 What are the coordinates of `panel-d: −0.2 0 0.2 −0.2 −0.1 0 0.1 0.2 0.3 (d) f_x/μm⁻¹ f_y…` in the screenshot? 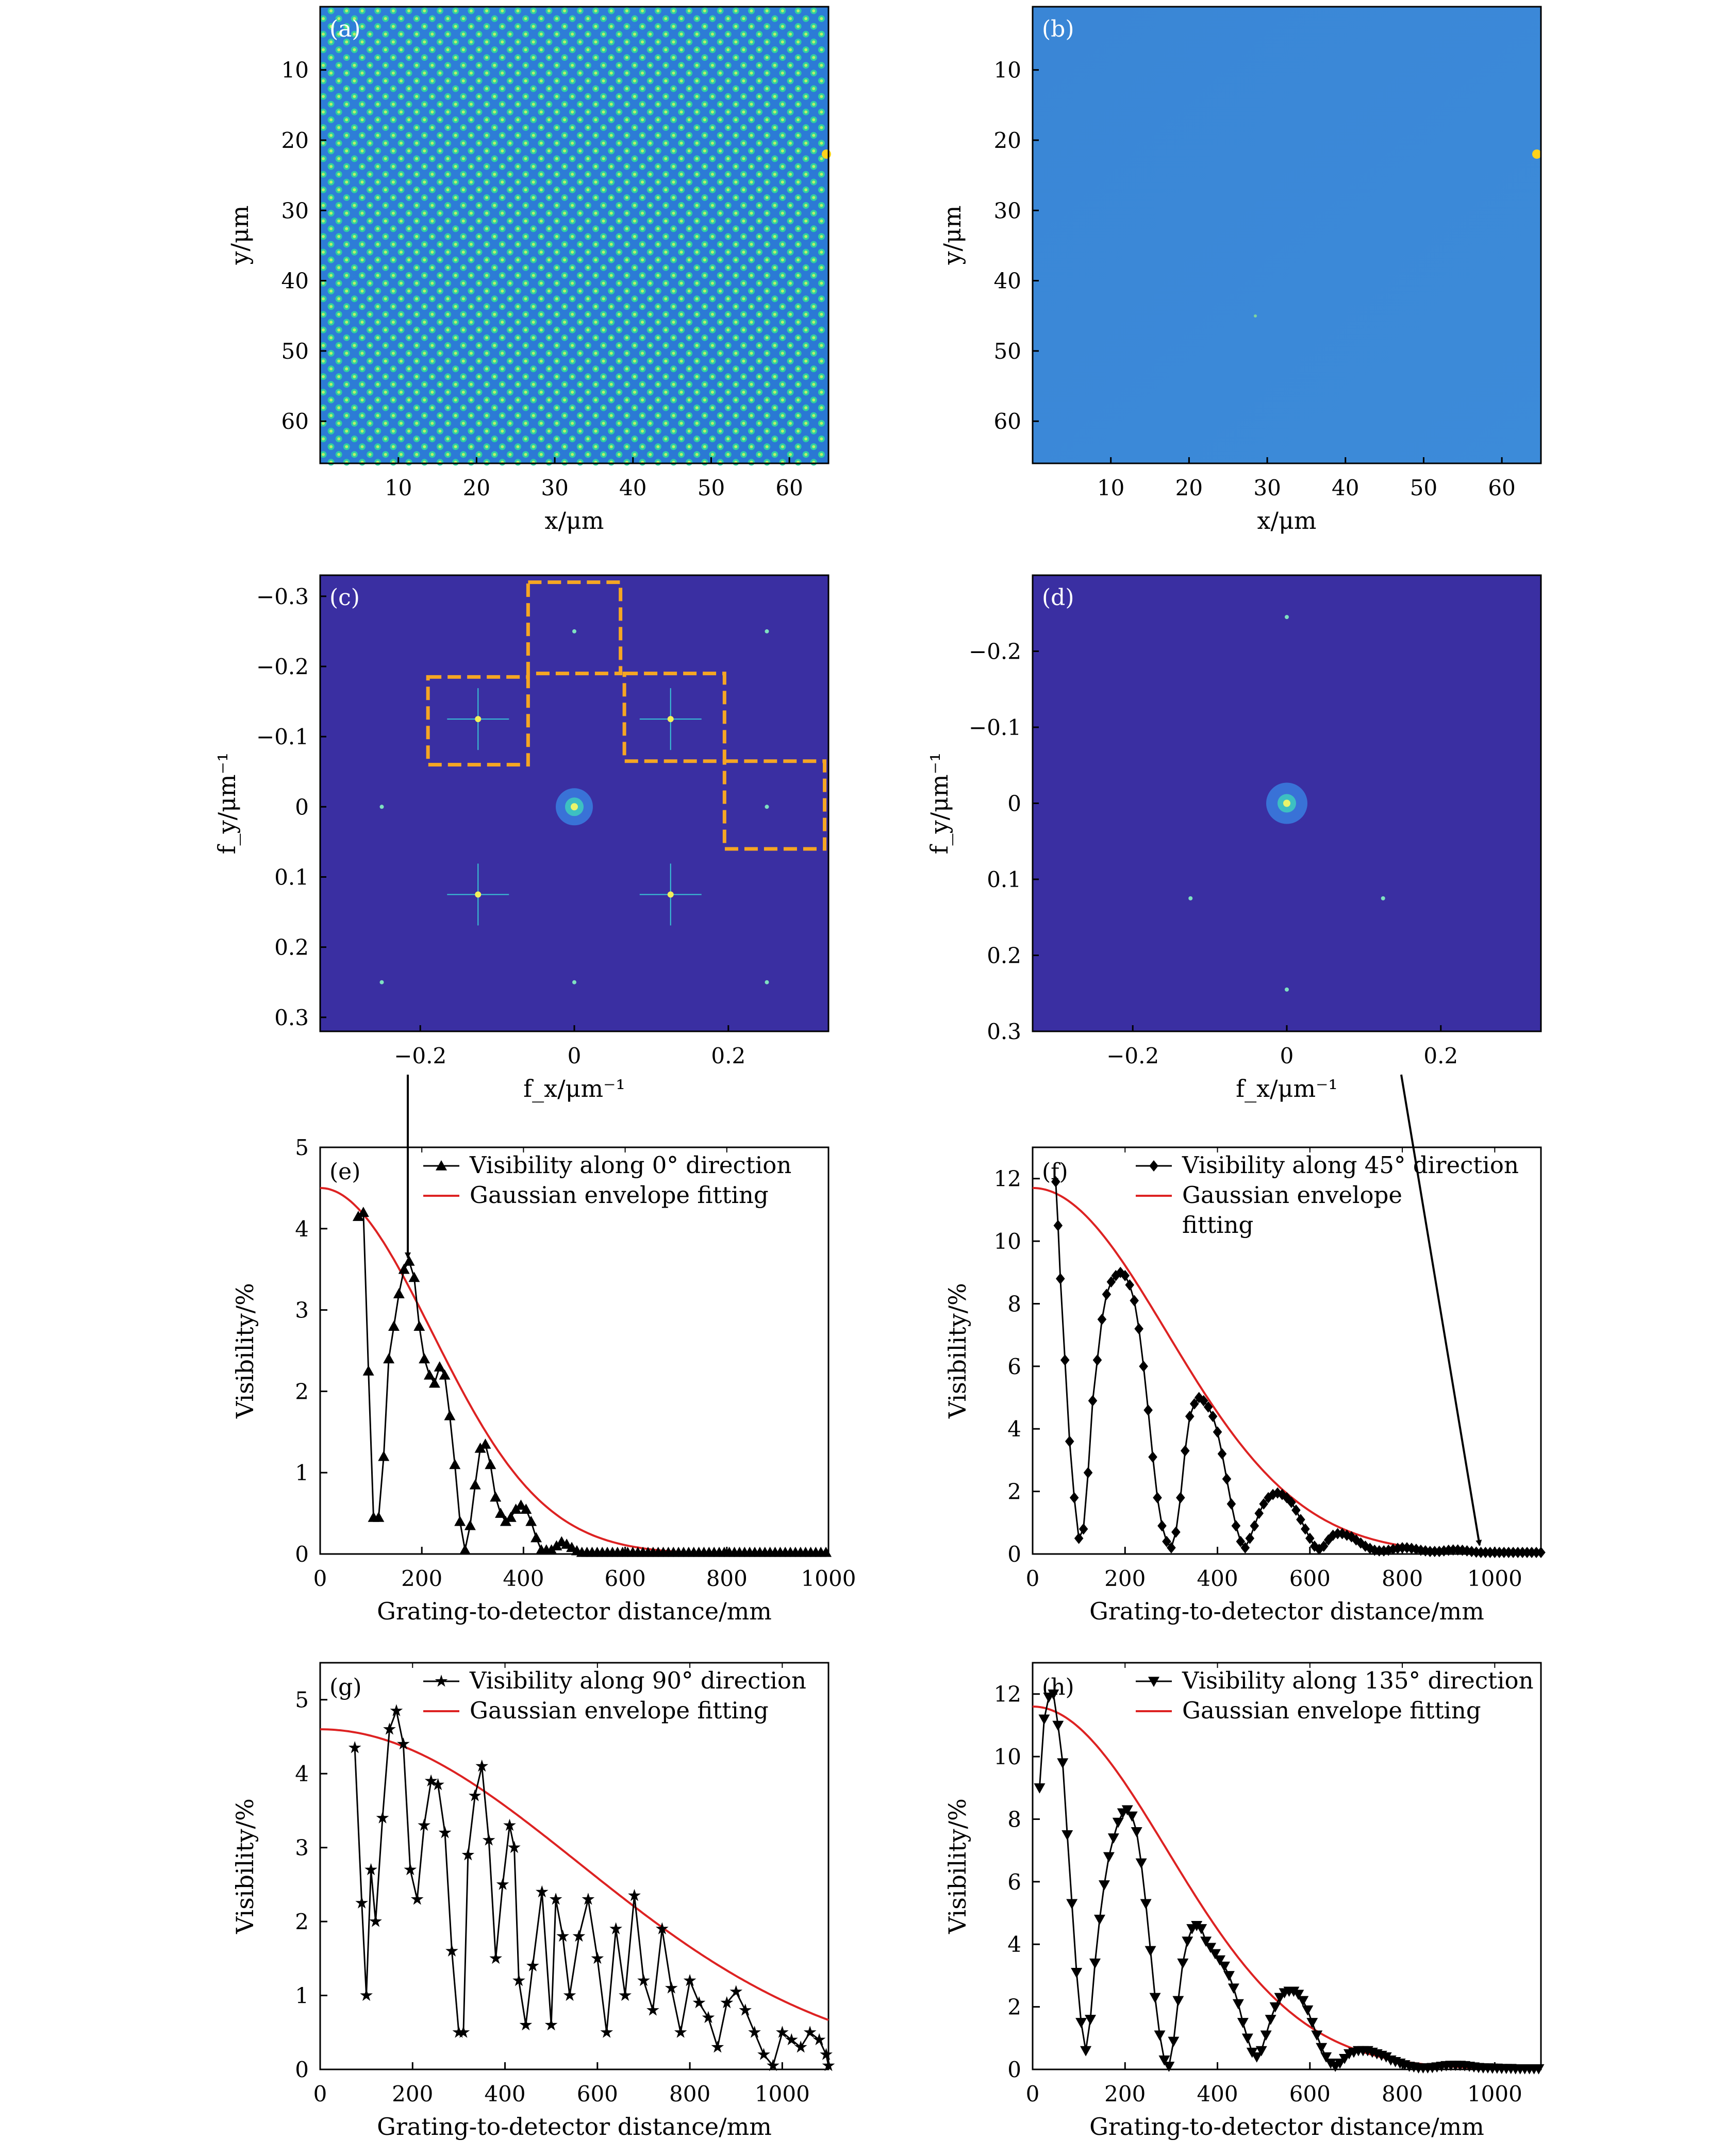 It's located at (1233, 838).